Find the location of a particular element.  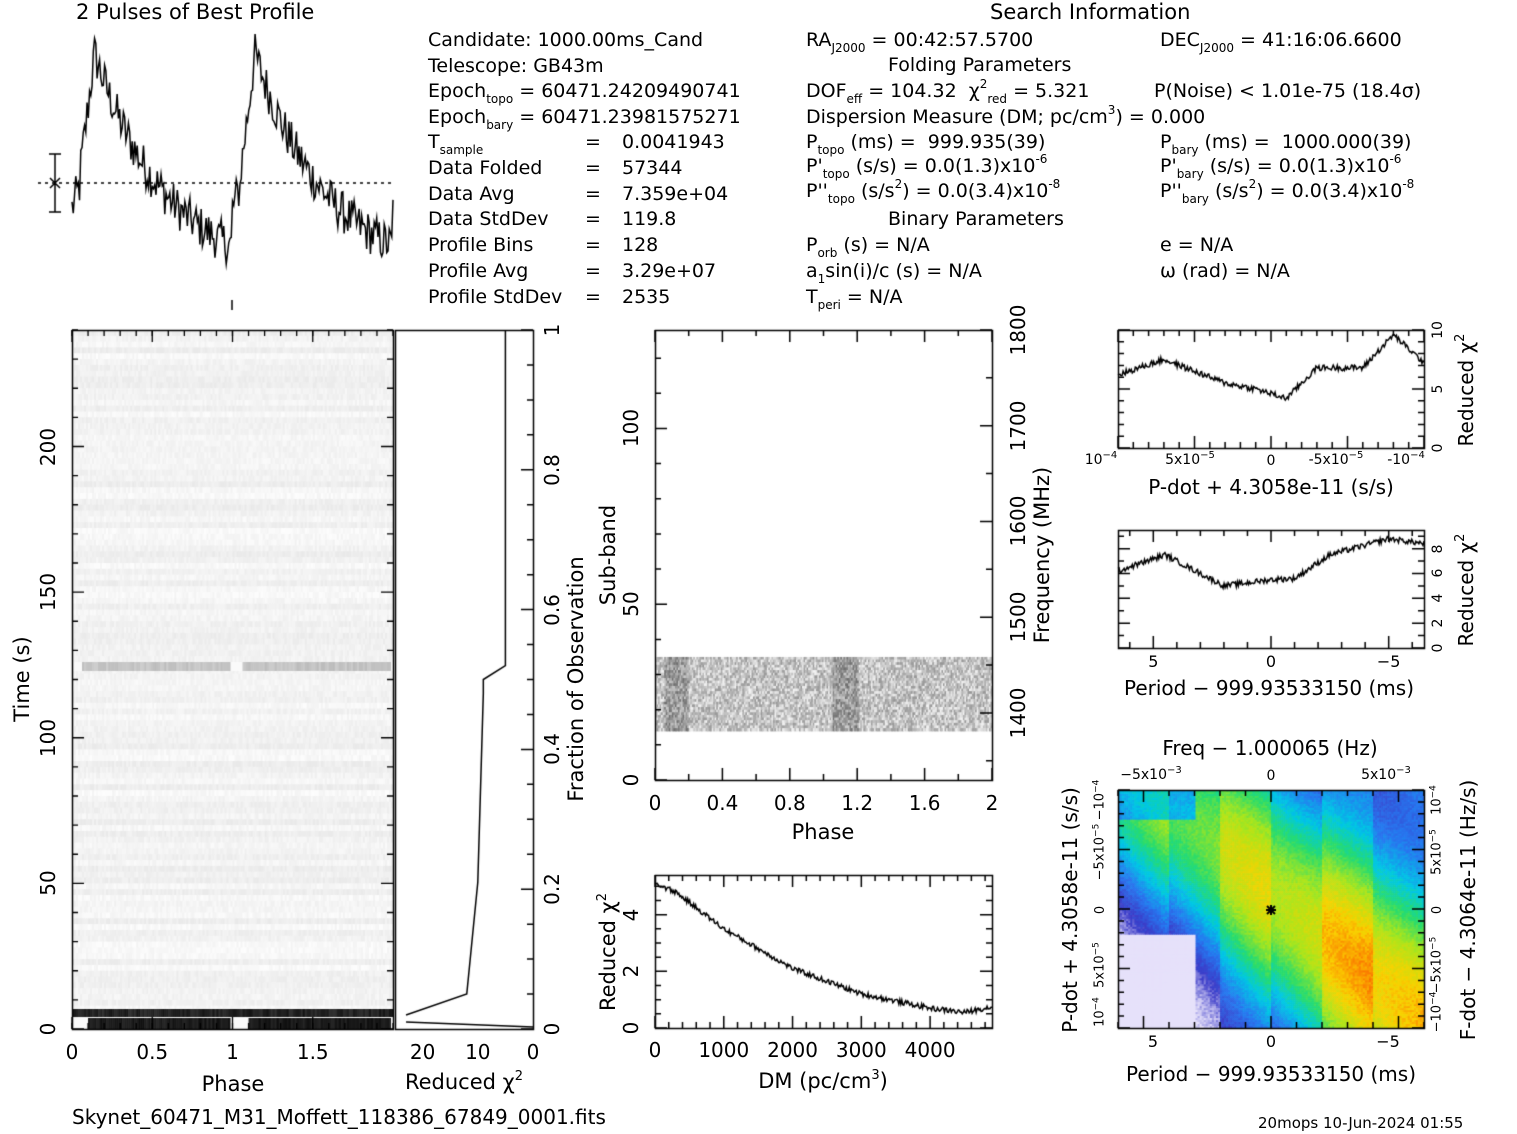

x-tick-label: 1.5 is located at coordinates (312, 1052).